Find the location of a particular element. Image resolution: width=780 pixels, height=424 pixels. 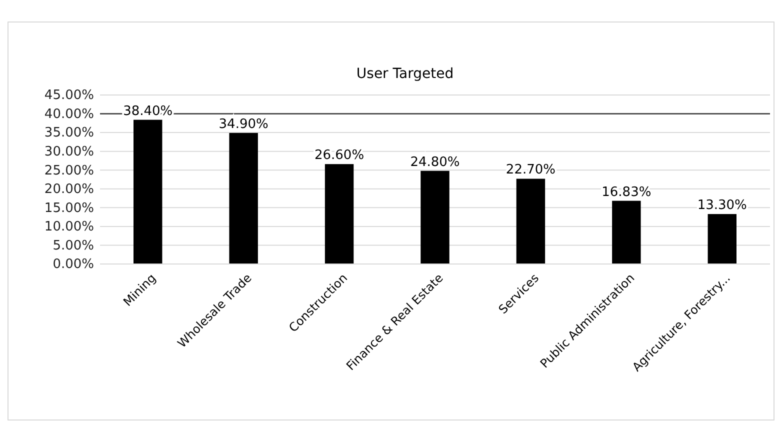

y-tick-label: 40.00% is located at coordinates (69, 114).